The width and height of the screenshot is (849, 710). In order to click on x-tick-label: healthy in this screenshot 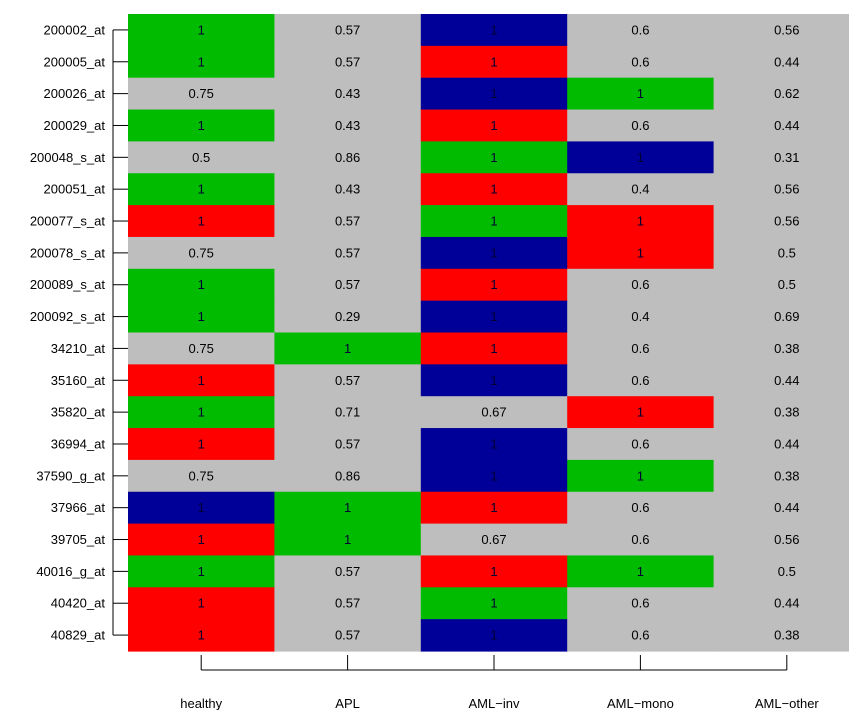, I will do `click(201, 703)`.